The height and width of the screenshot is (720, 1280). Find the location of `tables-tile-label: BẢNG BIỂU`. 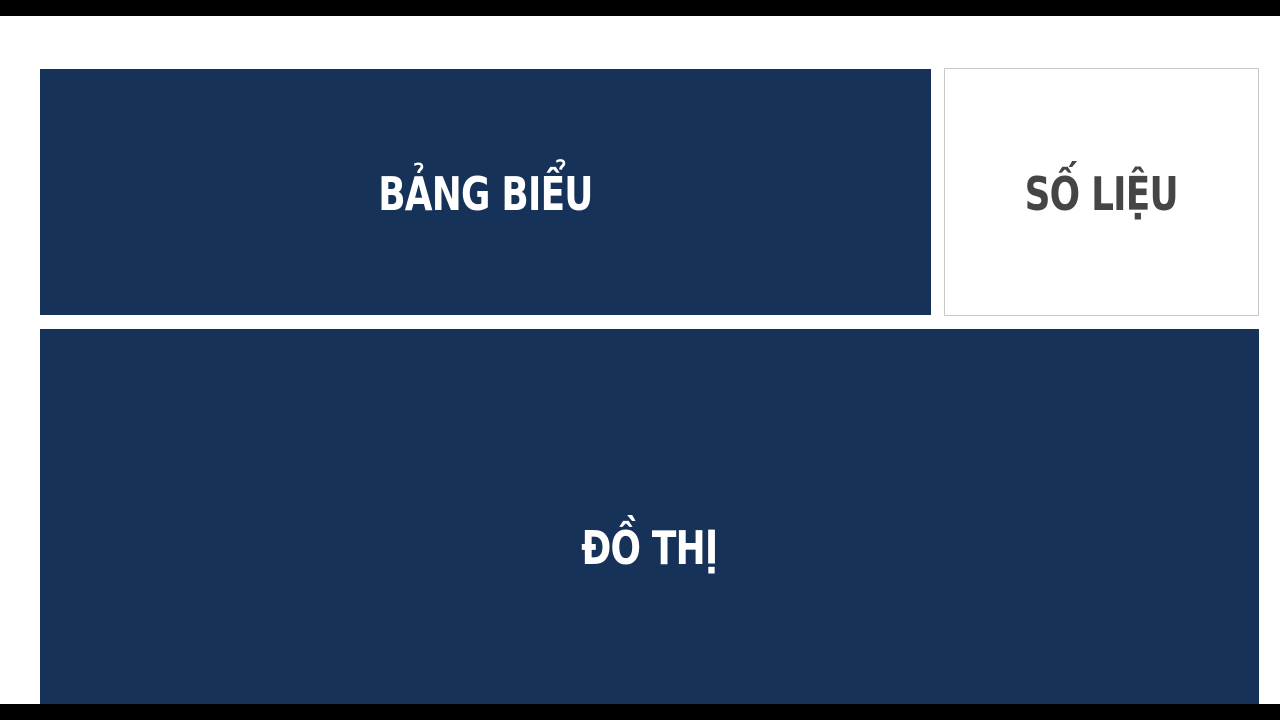

tables-tile-label: BẢNG BIỂU is located at coordinates (485, 194).